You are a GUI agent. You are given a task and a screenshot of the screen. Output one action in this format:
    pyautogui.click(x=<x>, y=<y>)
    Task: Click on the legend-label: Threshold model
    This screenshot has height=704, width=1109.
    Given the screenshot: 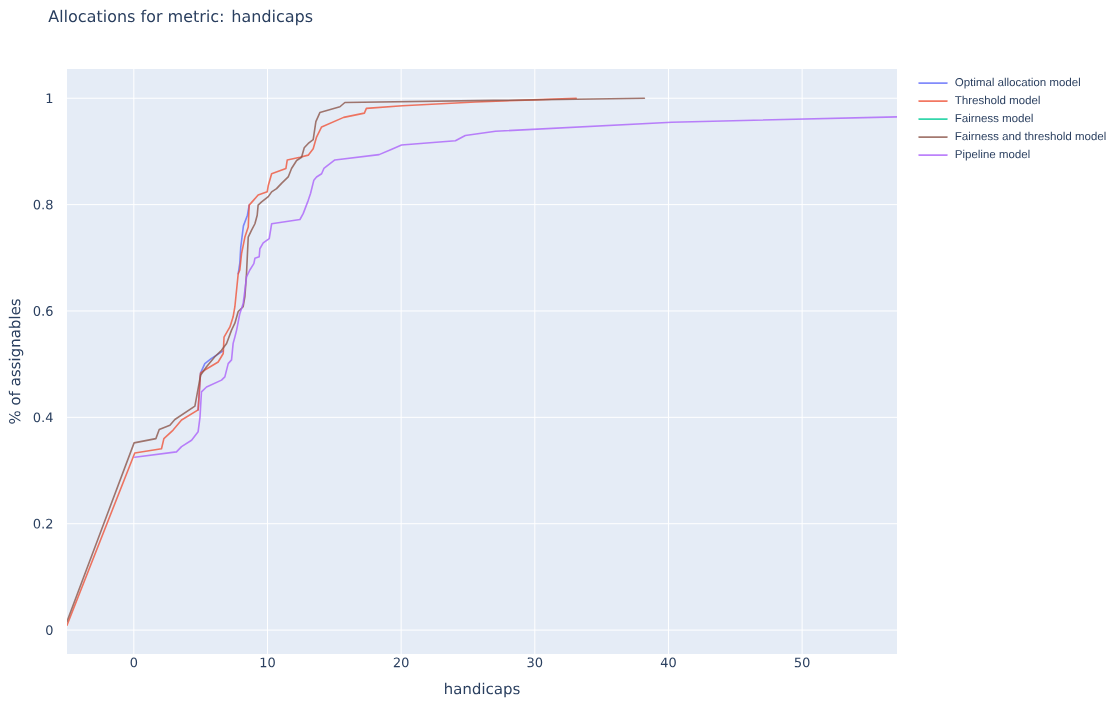 What is the action you would take?
    pyautogui.click(x=997, y=100)
    